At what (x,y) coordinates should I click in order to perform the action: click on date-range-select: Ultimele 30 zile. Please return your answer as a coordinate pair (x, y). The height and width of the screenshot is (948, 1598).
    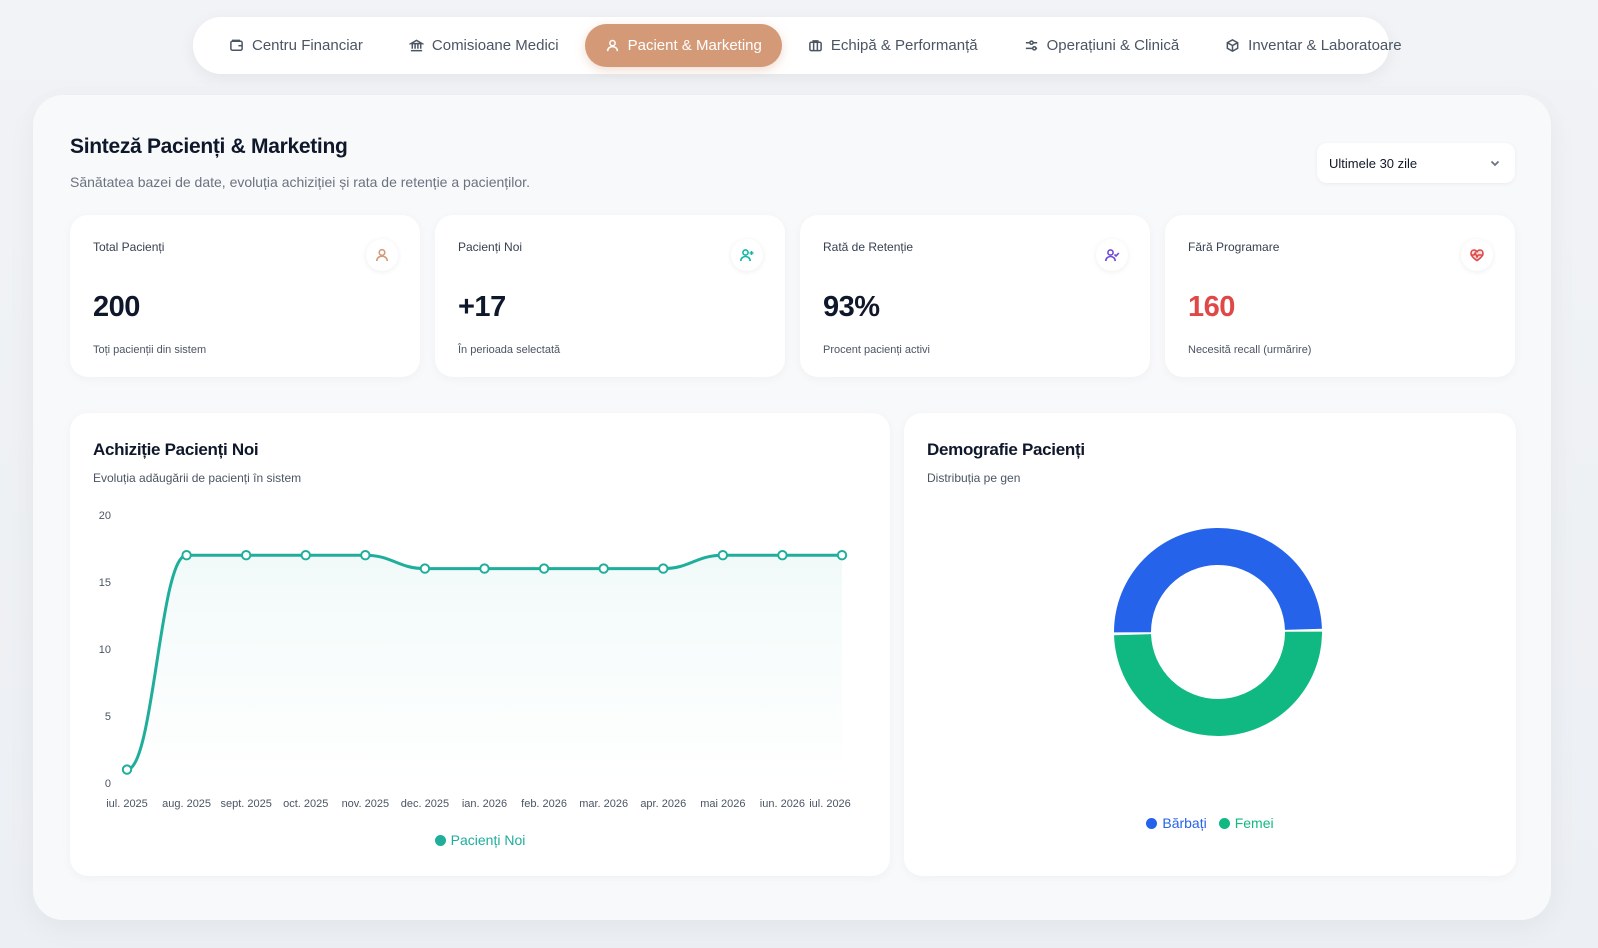
    Looking at the image, I should click on (1416, 163).